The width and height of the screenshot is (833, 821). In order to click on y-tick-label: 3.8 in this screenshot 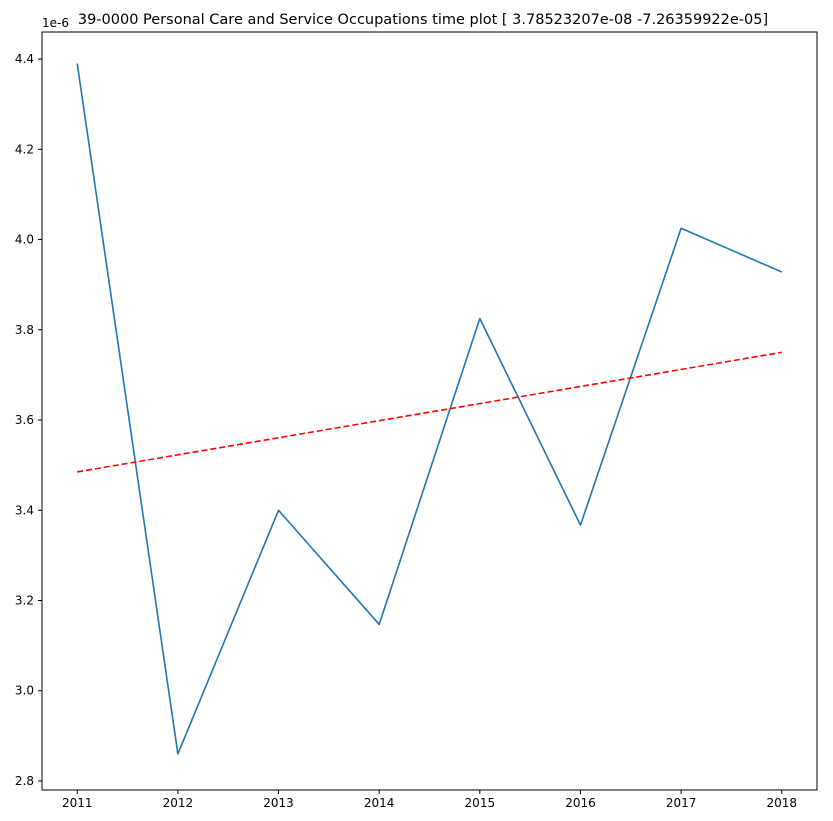, I will do `click(24, 330)`.